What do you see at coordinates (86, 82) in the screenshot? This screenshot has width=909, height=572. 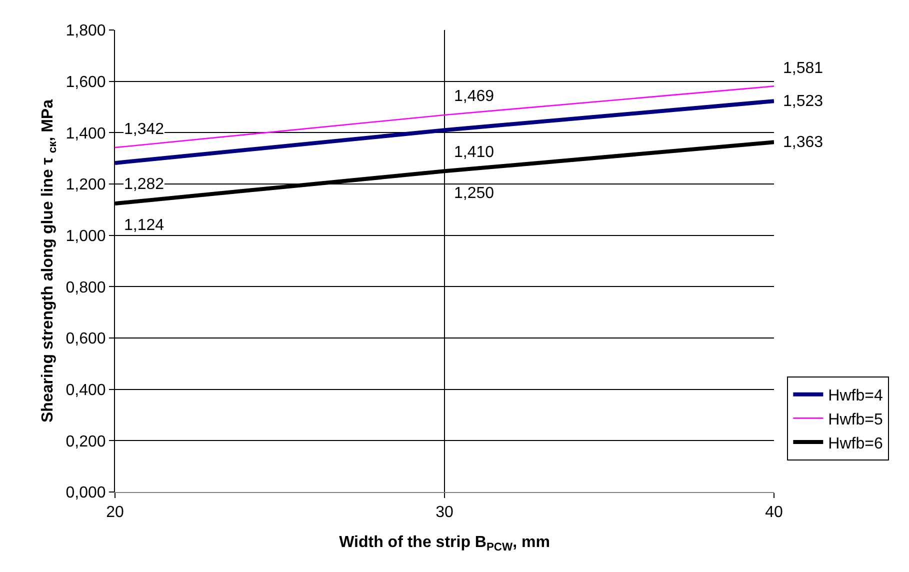 I see `y-tick-label: 1,600` at bounding box center [86, 82].